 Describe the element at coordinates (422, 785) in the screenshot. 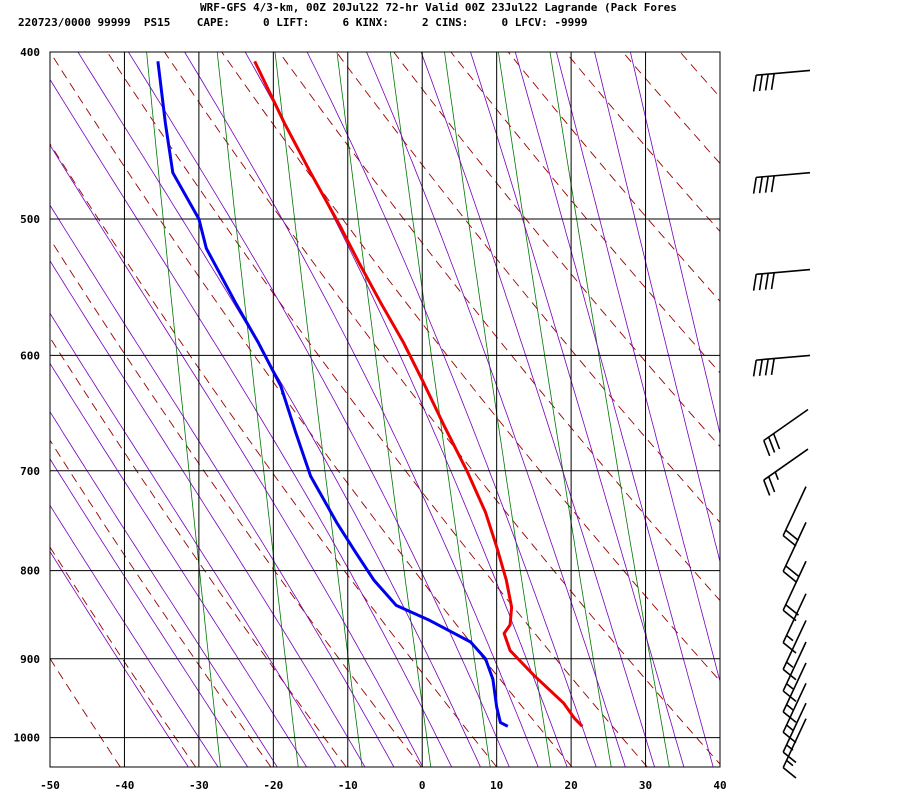

I see `temperature-tick-label: 0` at that location.